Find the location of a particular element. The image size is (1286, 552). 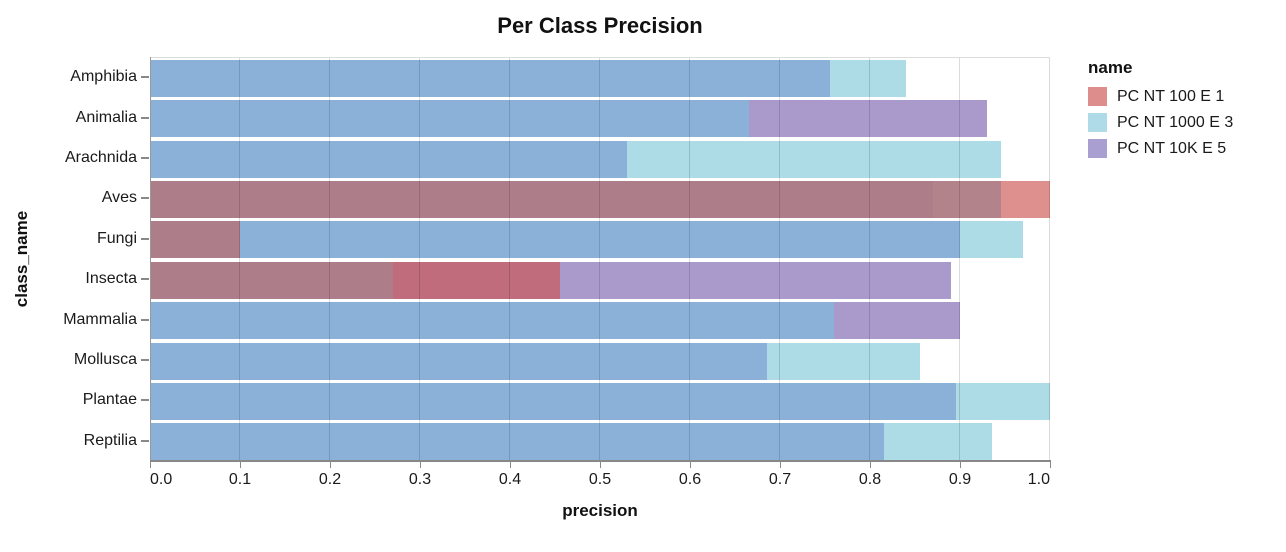

x-tick-label: 0.1 is located at coordinates (240, 479).